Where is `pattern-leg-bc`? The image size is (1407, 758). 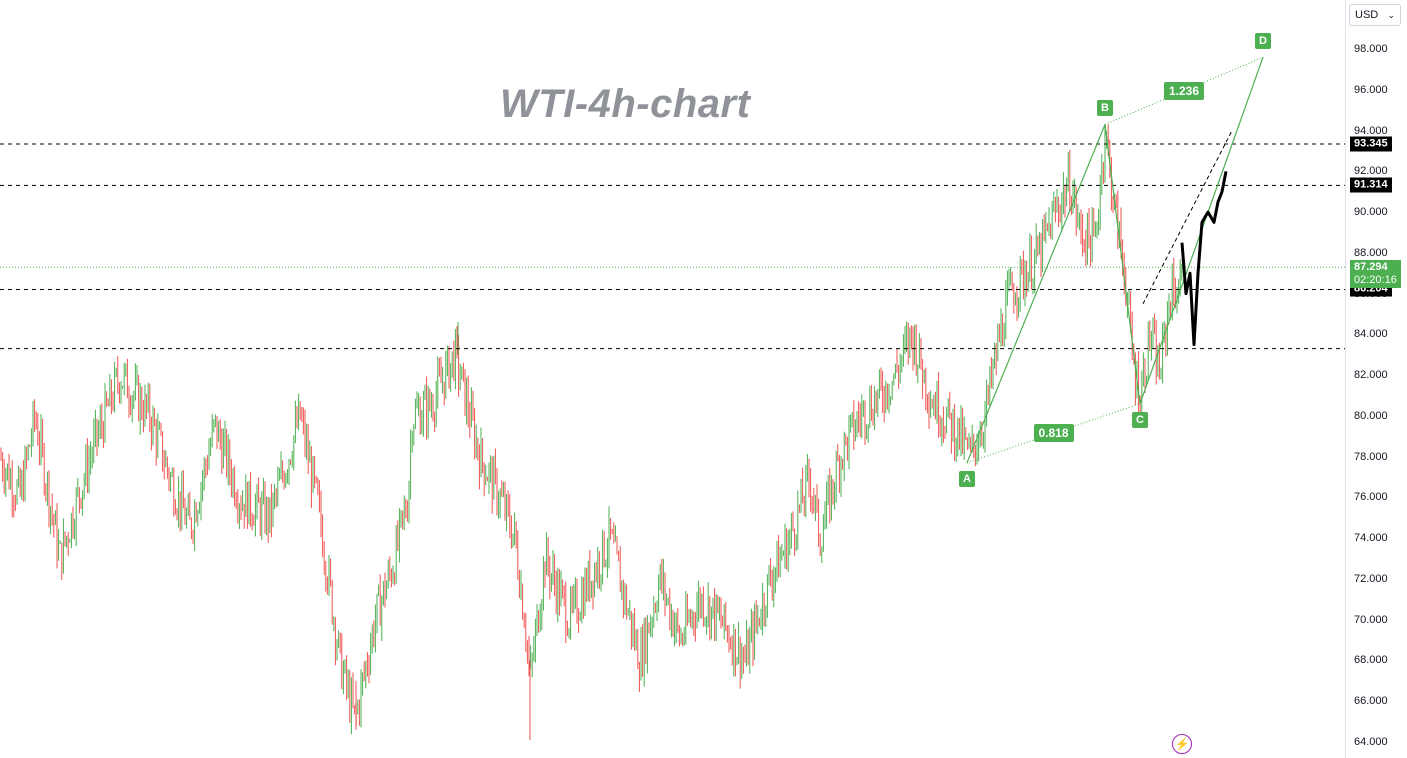 pattern-leg-bc is located at coordinates (1122, 264).